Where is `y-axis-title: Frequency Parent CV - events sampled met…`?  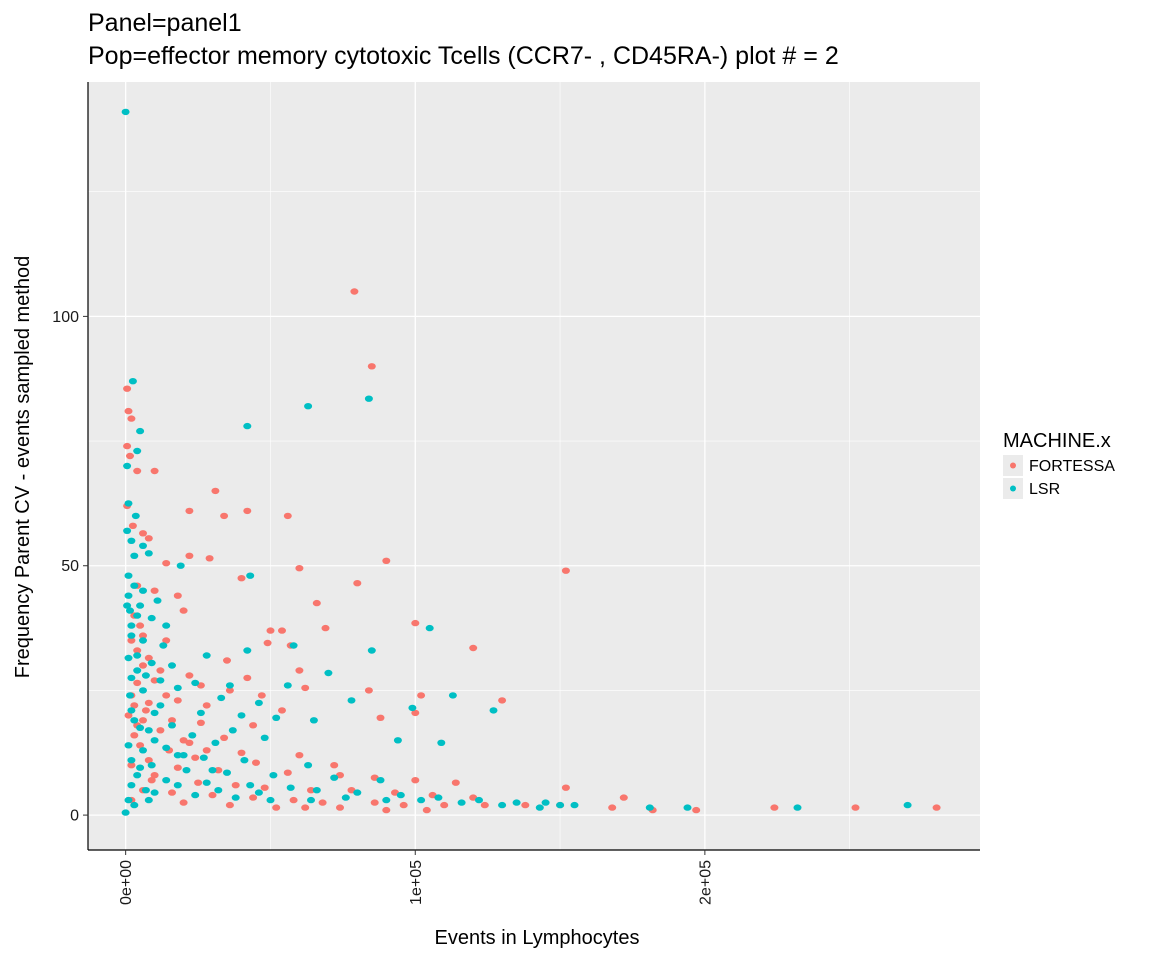 y-axis-title: Frequency Parent CV - events sampled met… is located at coordinates (23, 467).